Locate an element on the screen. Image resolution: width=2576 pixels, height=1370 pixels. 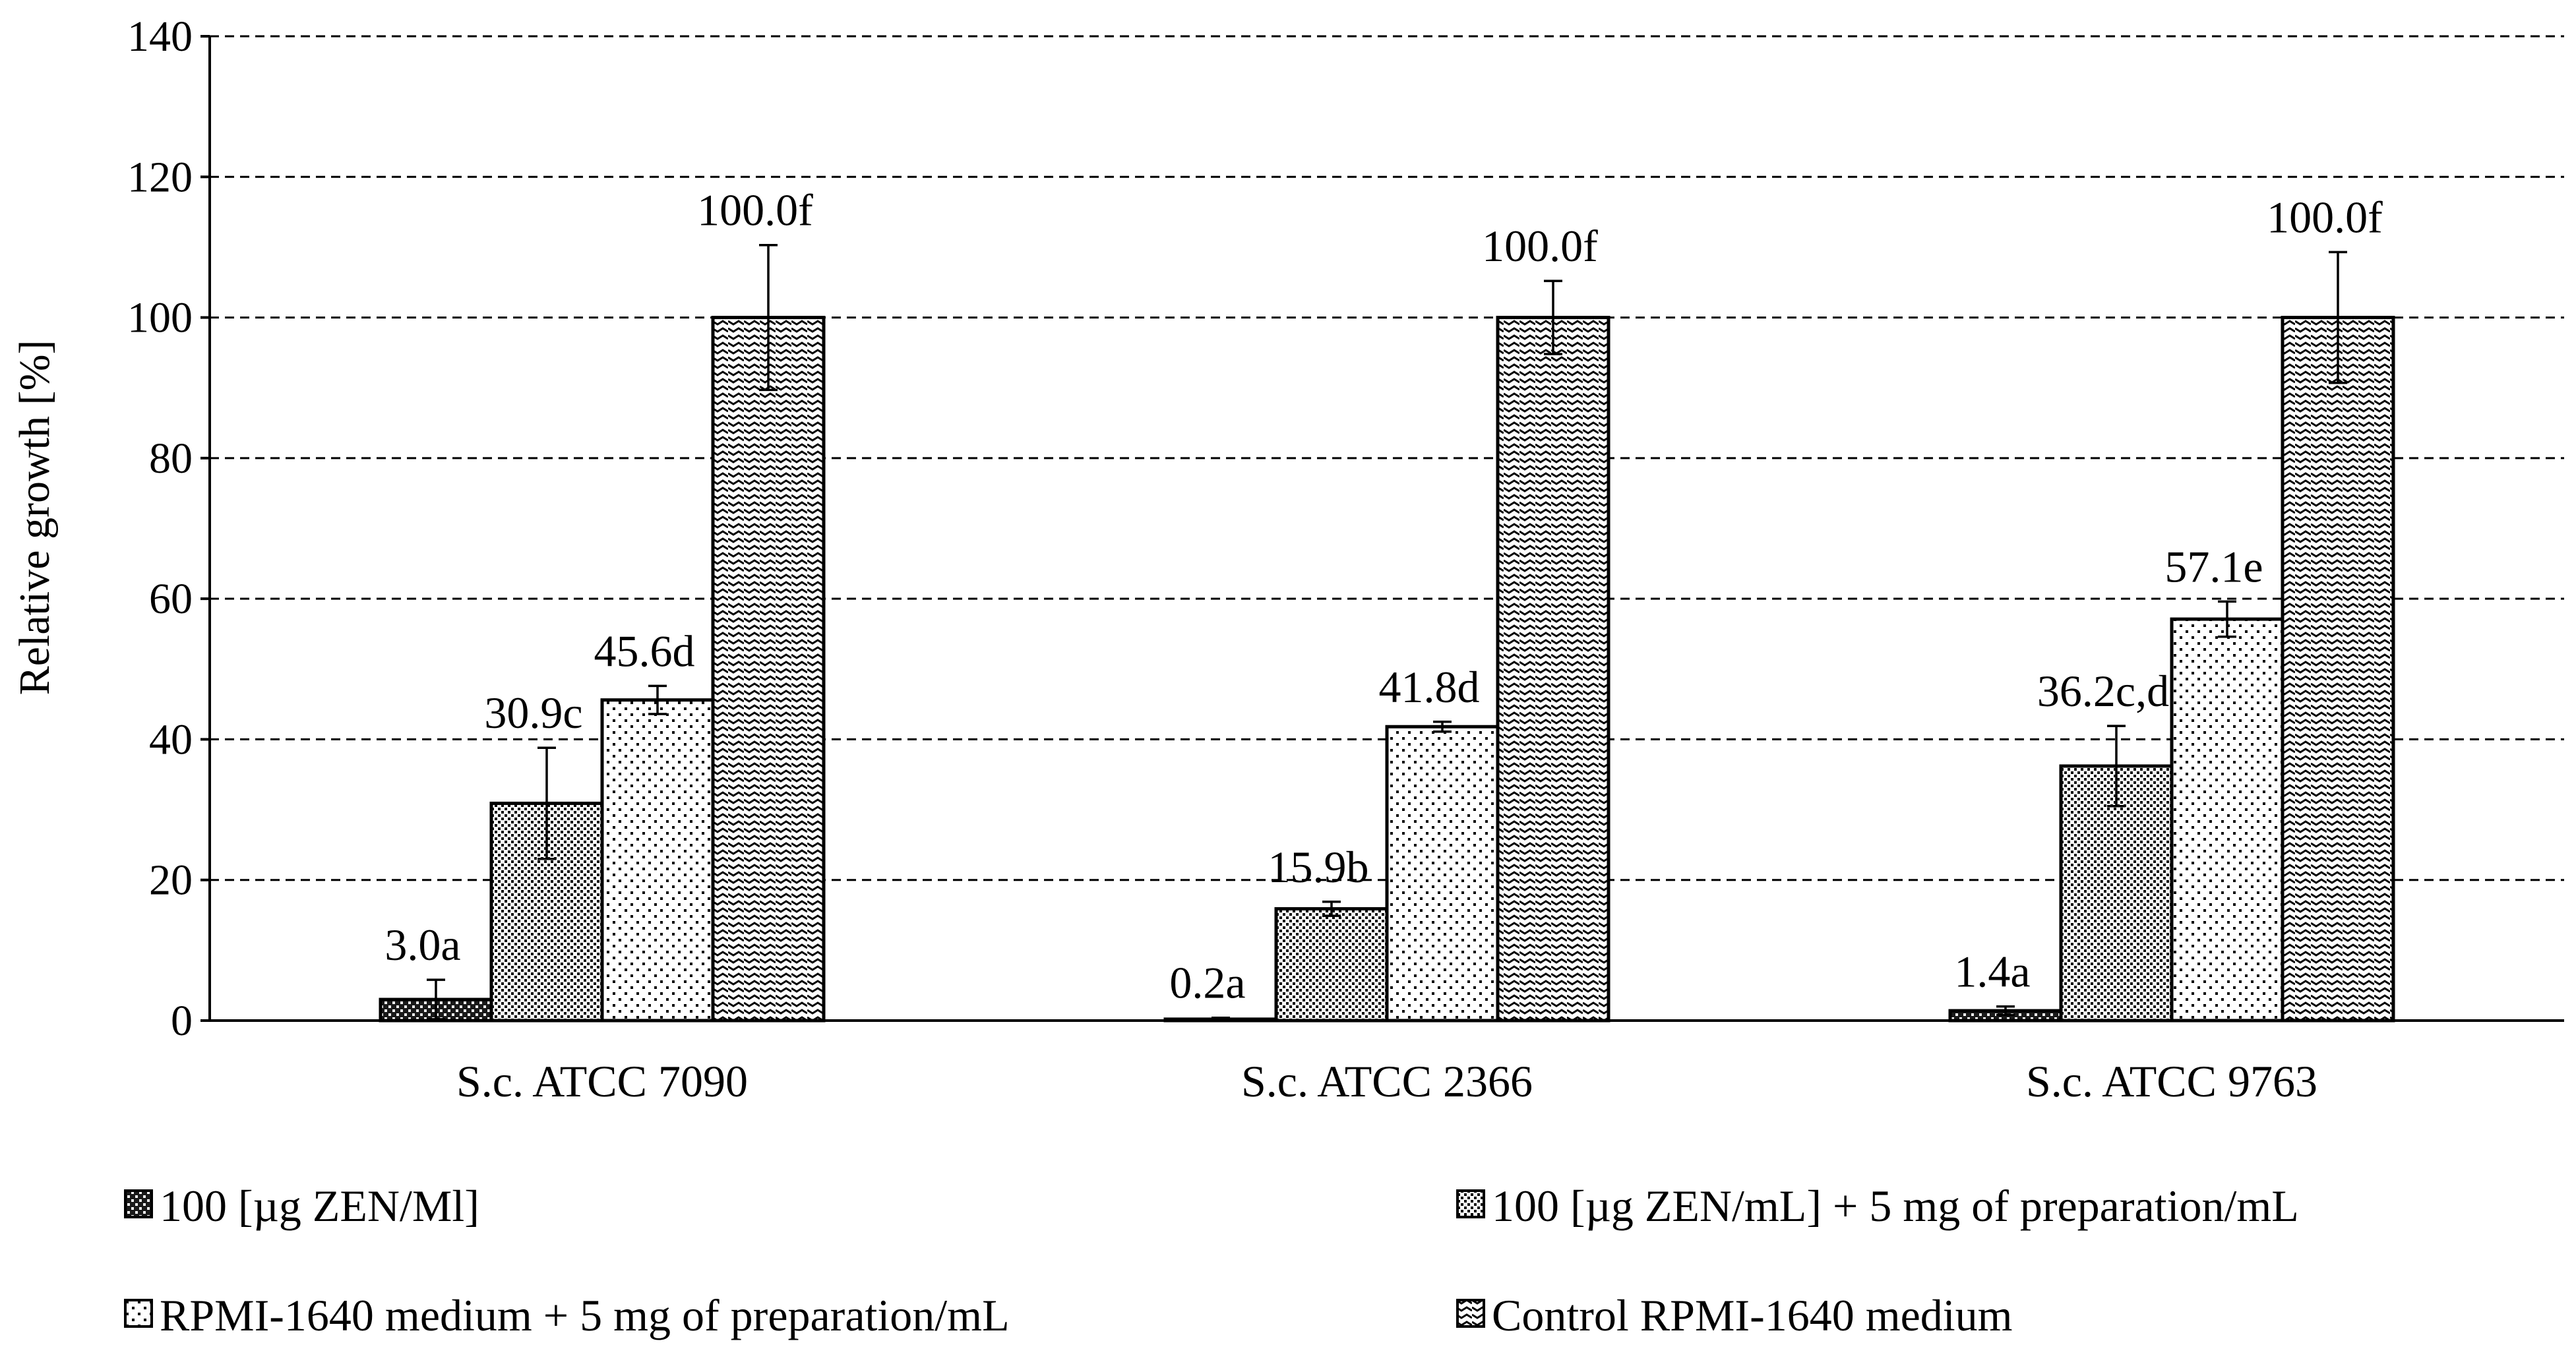
data-label-s1-c1: 15.9b is located at coordinates (1318, 867).